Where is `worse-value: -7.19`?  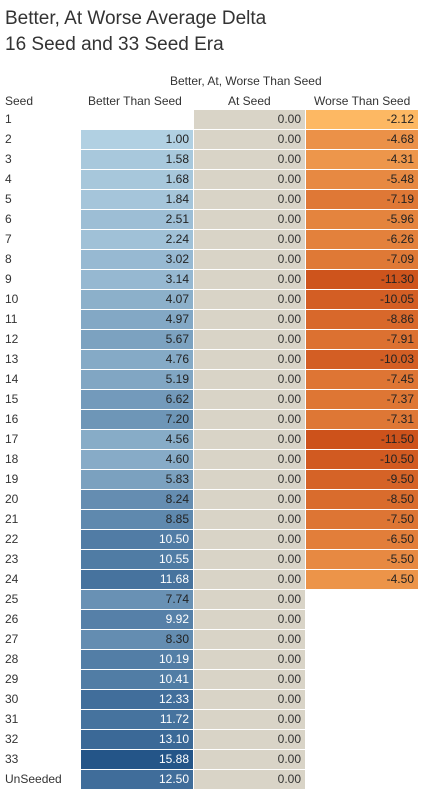
worse-value: -7.19 is located at coordinates (362, 199).